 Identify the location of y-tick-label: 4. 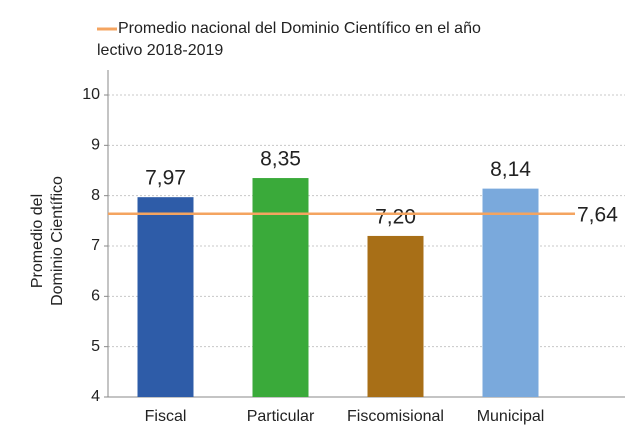
(95, 396).